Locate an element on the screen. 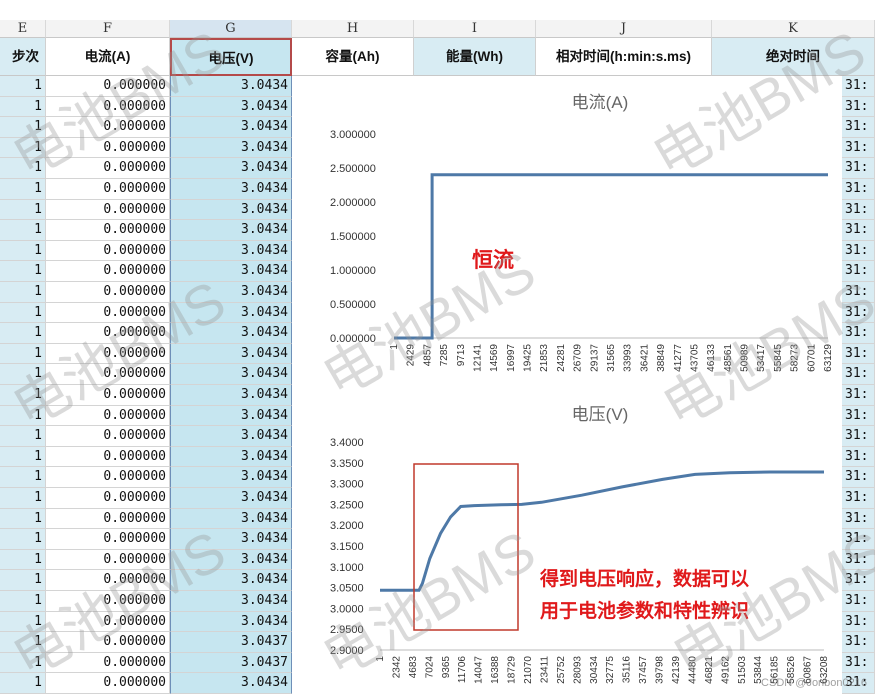 This screenshot has height=700, width=875. header-relative-time: 相对时间(h:min:s.ms) is located at coordinates (624, 57).